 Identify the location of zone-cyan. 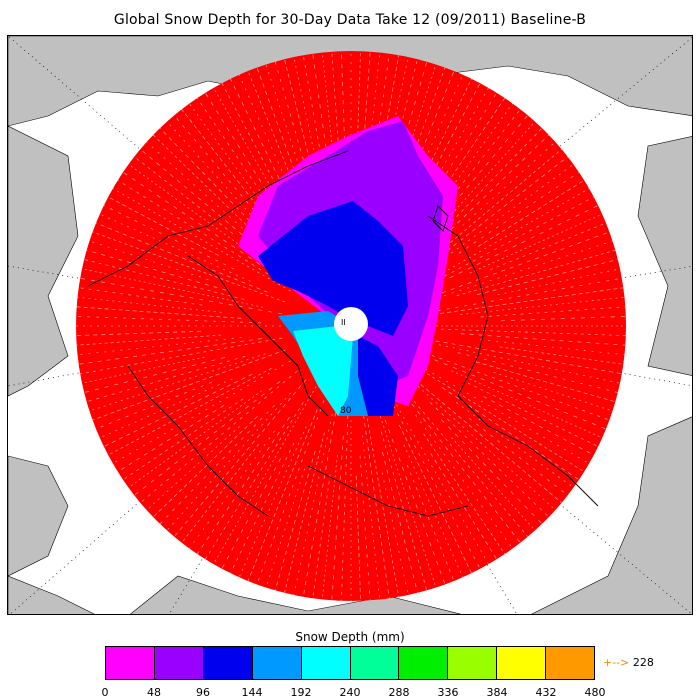
(323, 371).